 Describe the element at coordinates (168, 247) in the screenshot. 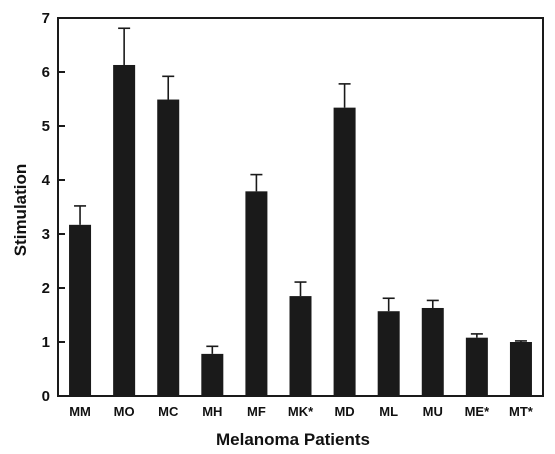

I see `bar-mc` at that location.